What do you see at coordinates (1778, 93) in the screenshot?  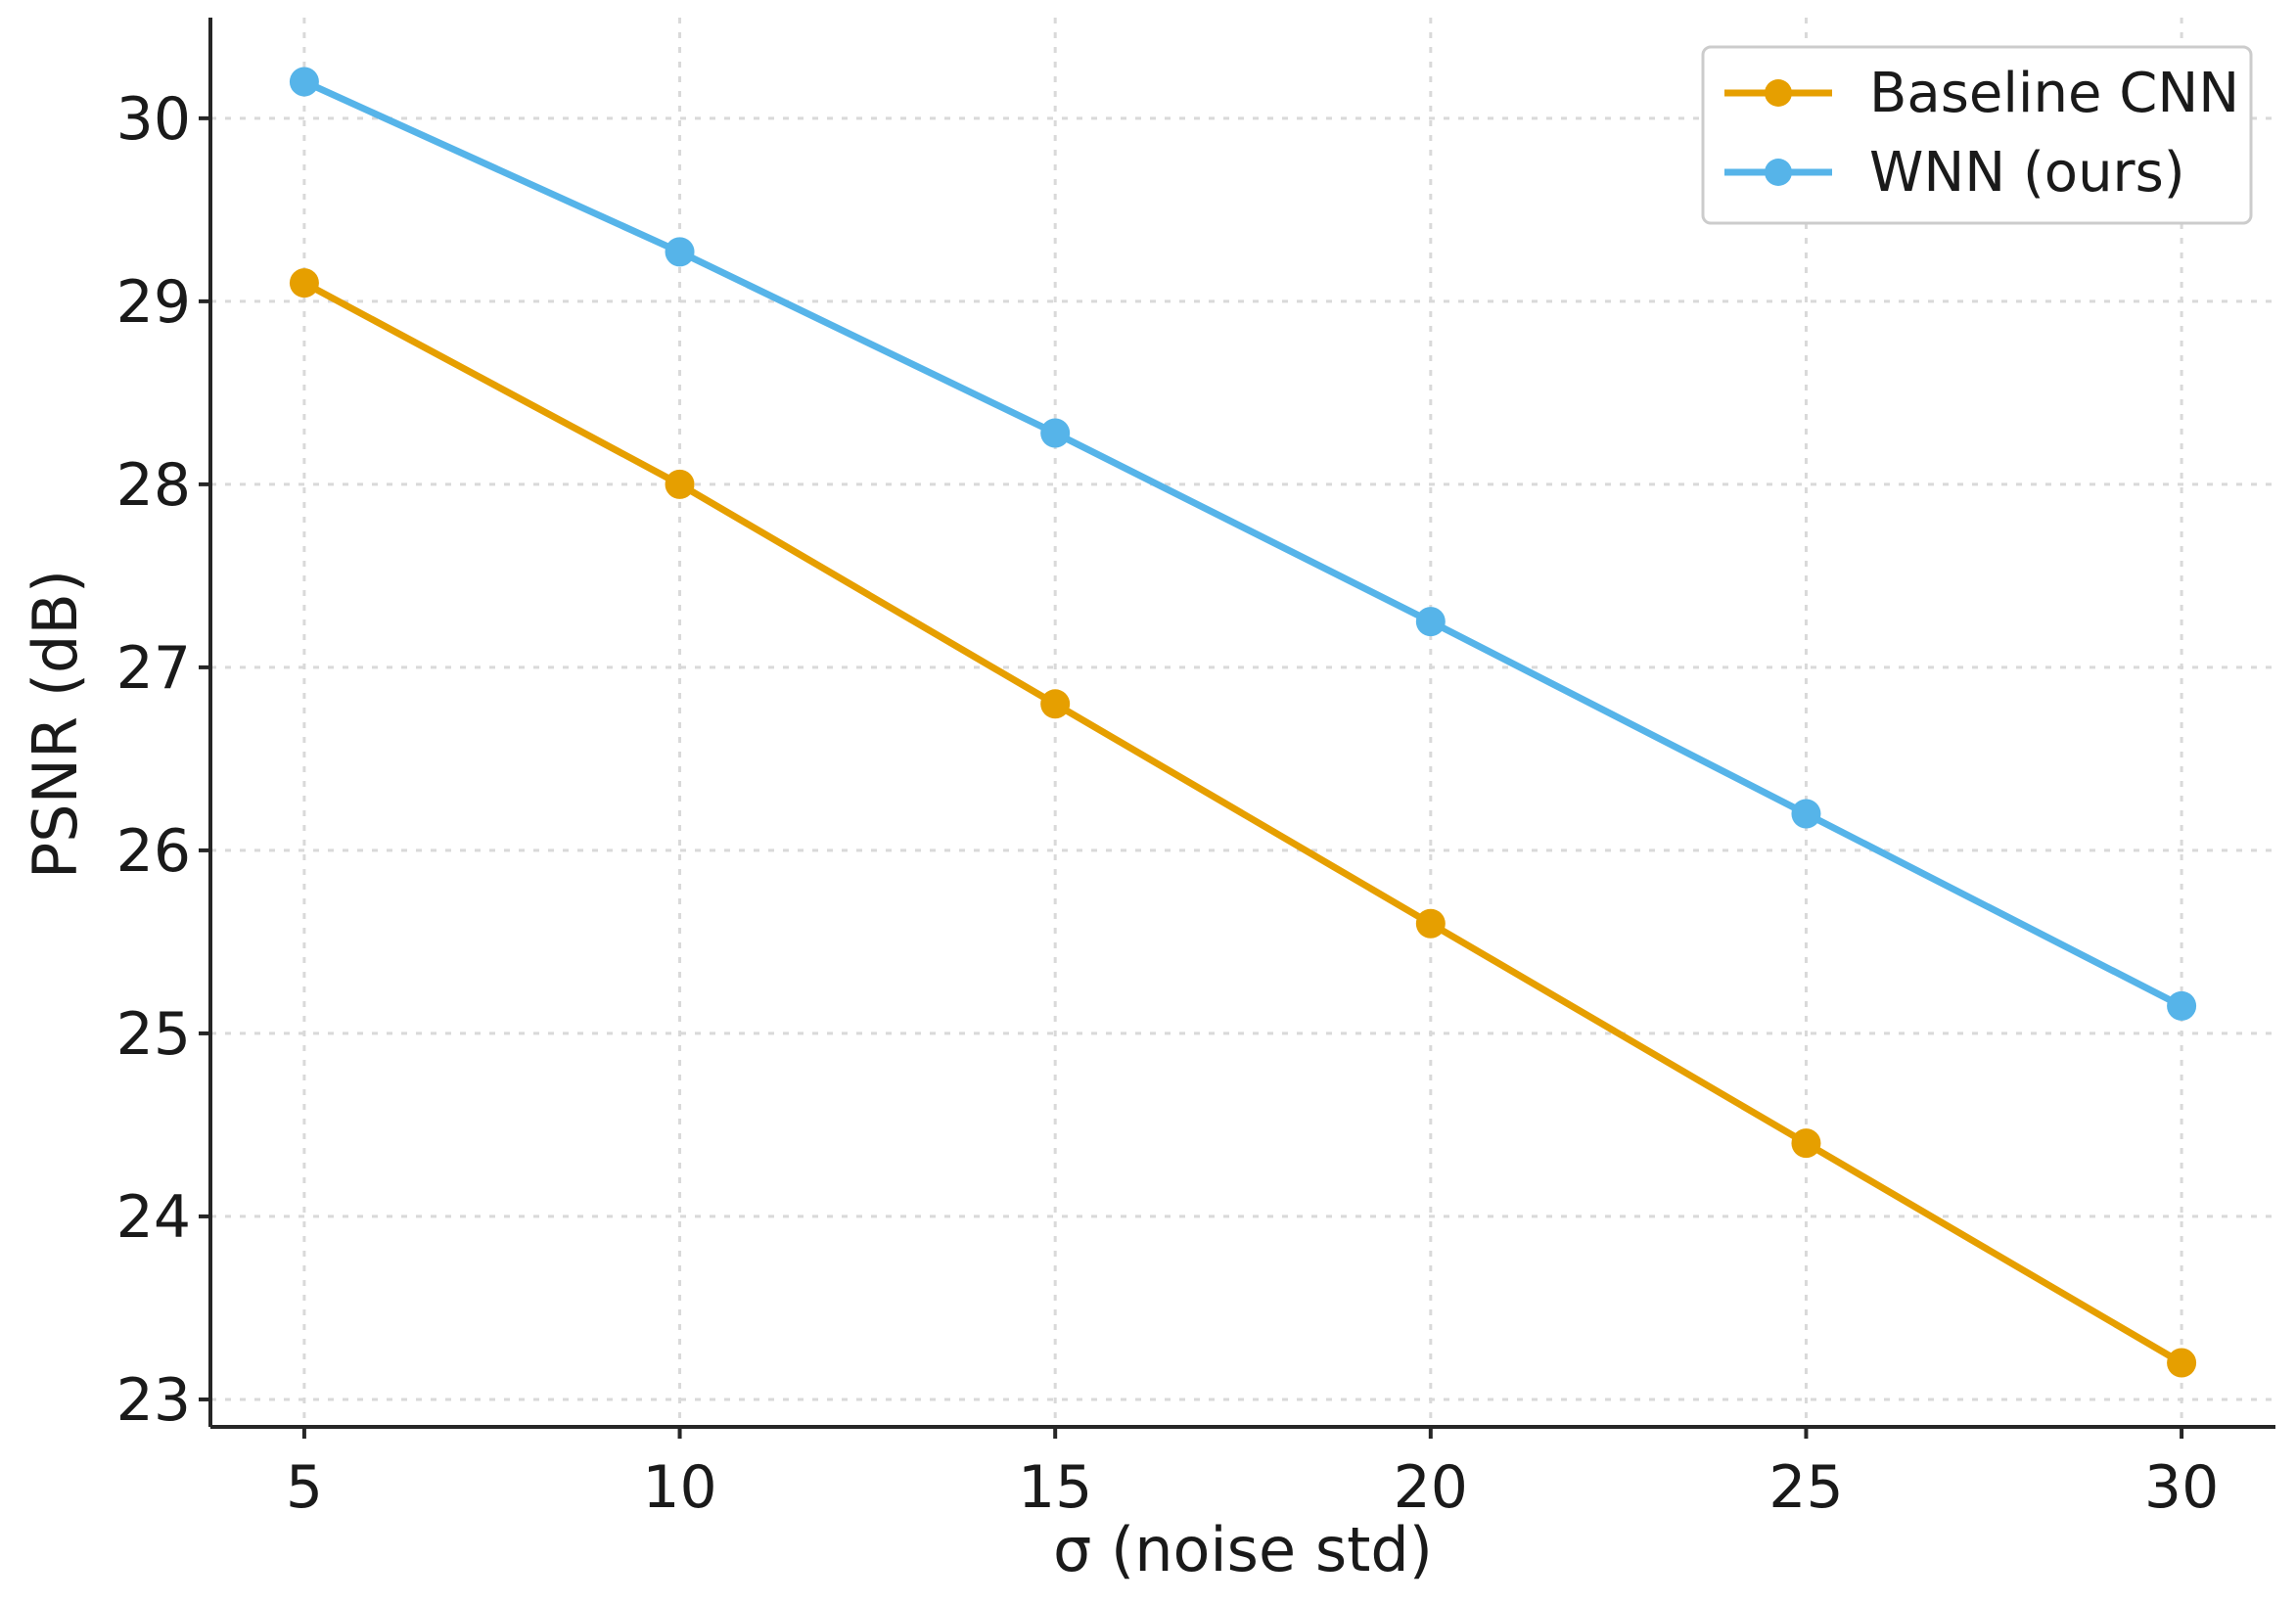 I see `legend-marker-baseline` at bounding box center [1778, 93].